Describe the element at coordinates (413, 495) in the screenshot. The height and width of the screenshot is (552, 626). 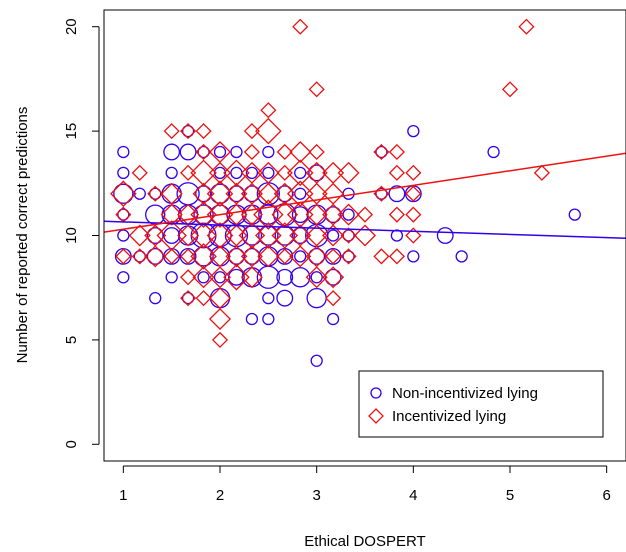
I see `x-tick-label: 4` at that location.